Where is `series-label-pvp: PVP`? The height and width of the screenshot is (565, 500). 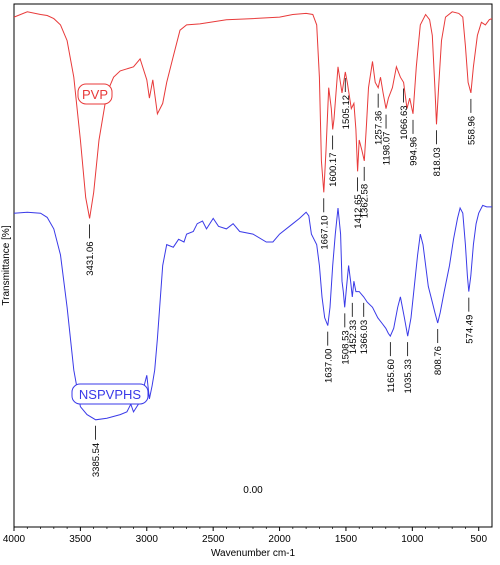 series-label-pvp: PVP is located at coordinates (95, 94).